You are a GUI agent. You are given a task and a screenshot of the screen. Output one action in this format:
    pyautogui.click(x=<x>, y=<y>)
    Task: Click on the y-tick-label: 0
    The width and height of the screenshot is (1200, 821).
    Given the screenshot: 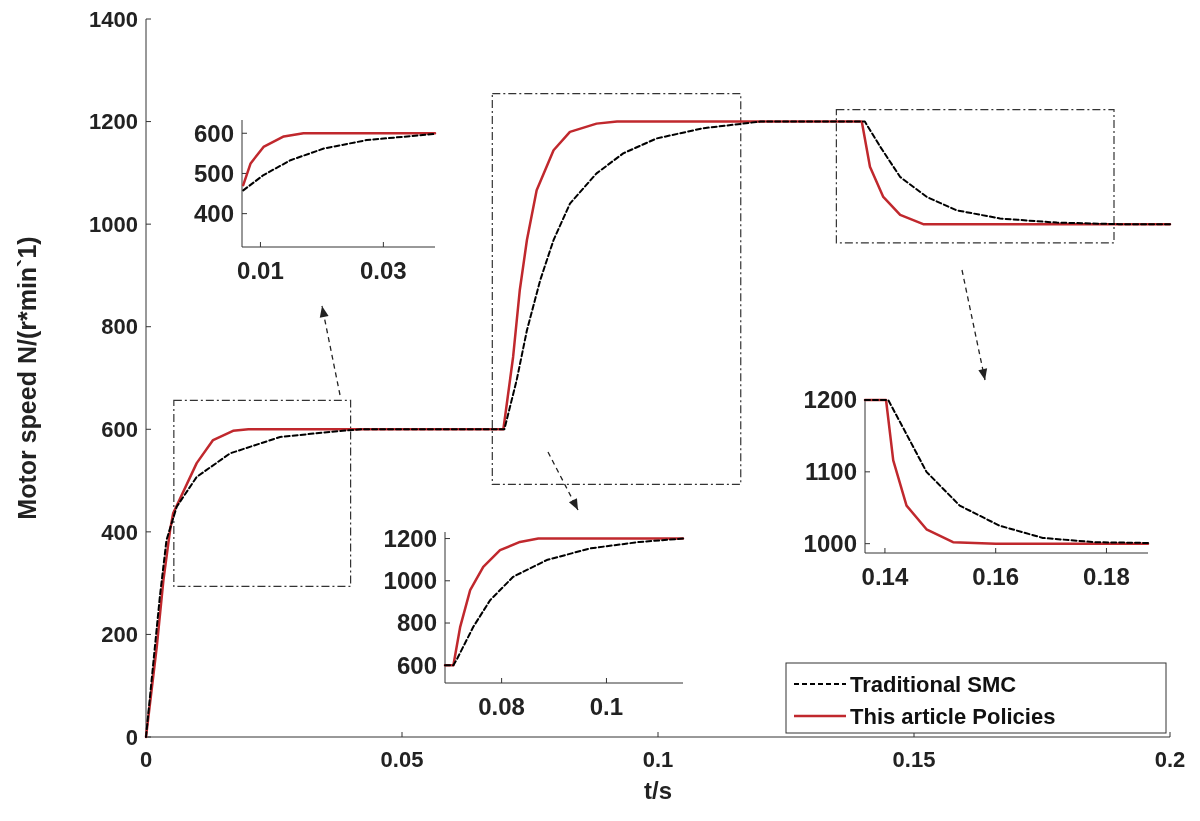 What is the action you would take?
    pyautogui.click(x=131, y=737)
    